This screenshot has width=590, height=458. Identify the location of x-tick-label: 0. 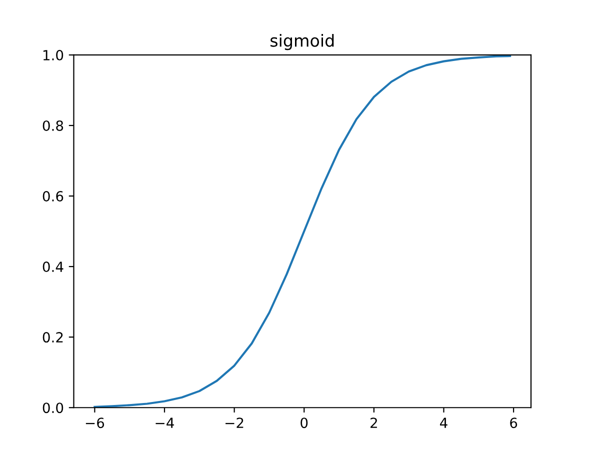
(304, 423).